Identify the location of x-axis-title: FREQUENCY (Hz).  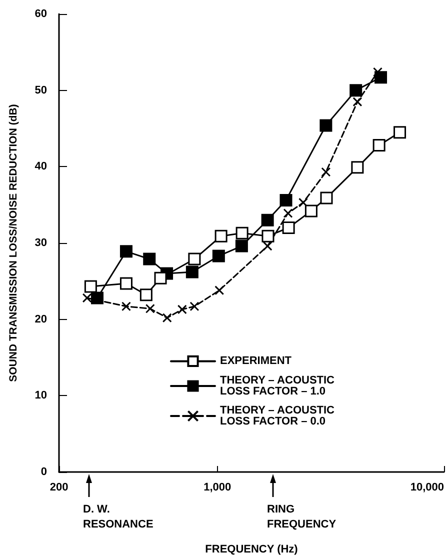
(251, 550).